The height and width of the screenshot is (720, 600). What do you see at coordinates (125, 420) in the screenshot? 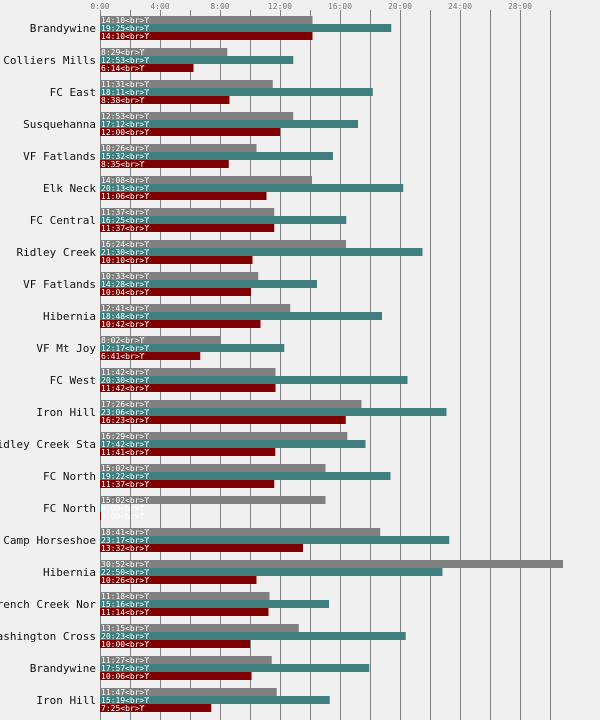
I see `data-label: 16:23<br>ϒ` at bounding box center [125, 420].